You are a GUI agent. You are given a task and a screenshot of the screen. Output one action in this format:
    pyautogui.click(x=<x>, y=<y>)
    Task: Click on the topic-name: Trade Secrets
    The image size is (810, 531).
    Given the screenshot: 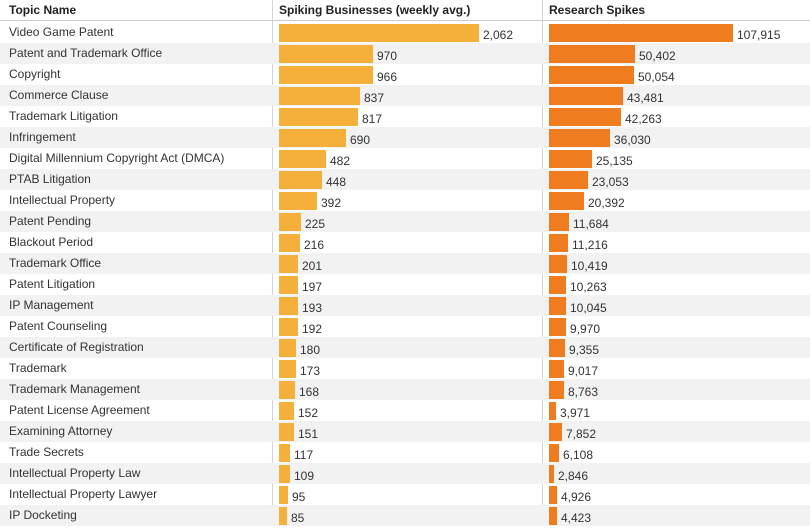 What is the action you would take?
    pyautogui.click(x=46, y=452)
    